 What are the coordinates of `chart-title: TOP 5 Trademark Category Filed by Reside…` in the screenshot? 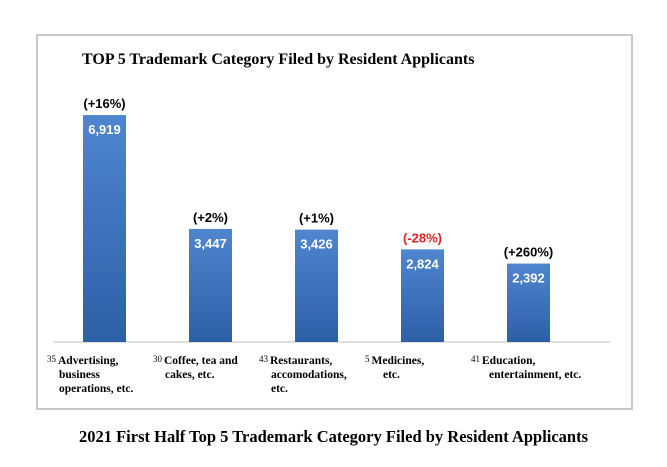 It's located at (278, 59).